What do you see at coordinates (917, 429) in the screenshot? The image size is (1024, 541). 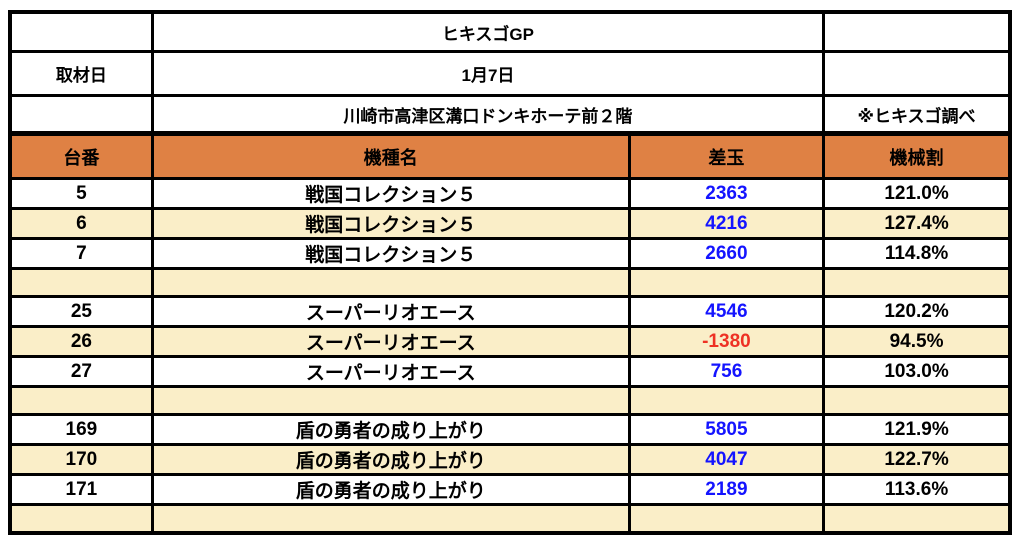 I see `rate-cell: 121.9%` at bounding box center [917, 429].